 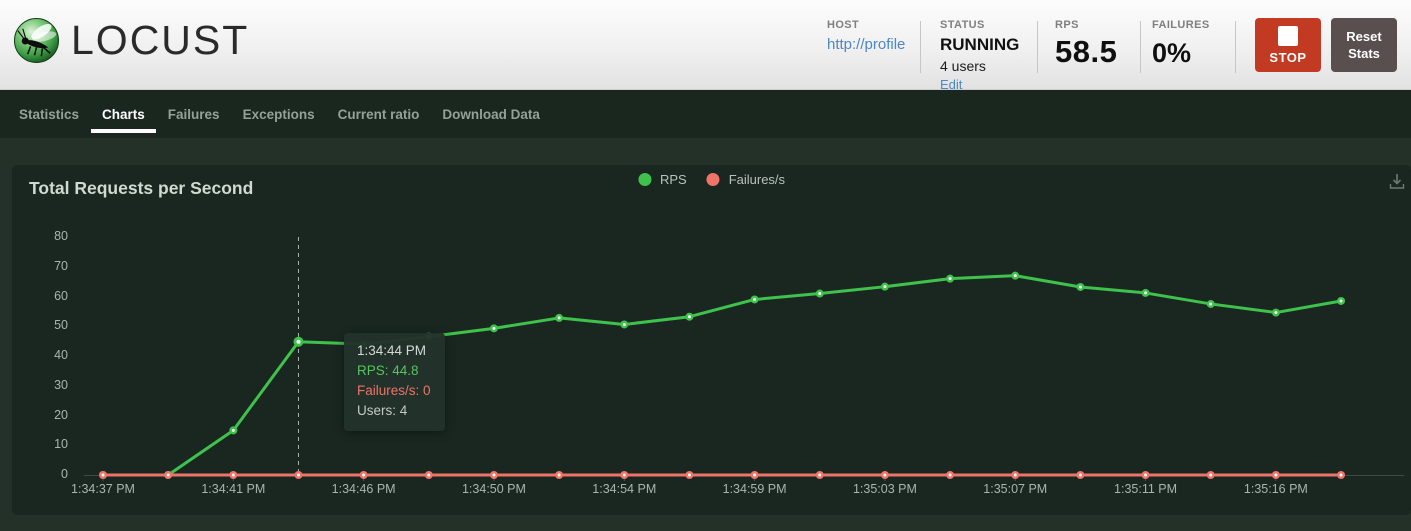 I want to click on x-axis-label: 1:35:03 PM, so click(x=884, y=489).